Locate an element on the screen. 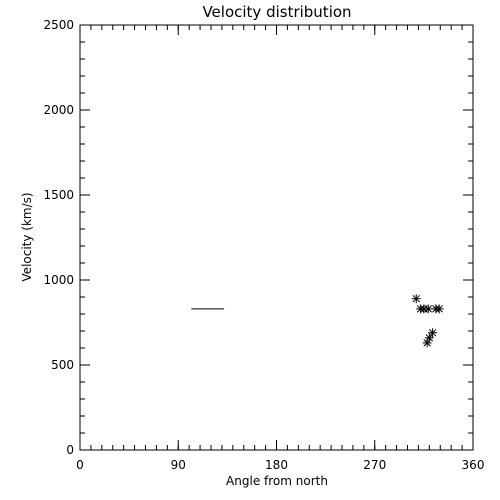 This screenshot has height=500, width=500. x-axis-label: Angle from north is located at coordinates (277, 481).